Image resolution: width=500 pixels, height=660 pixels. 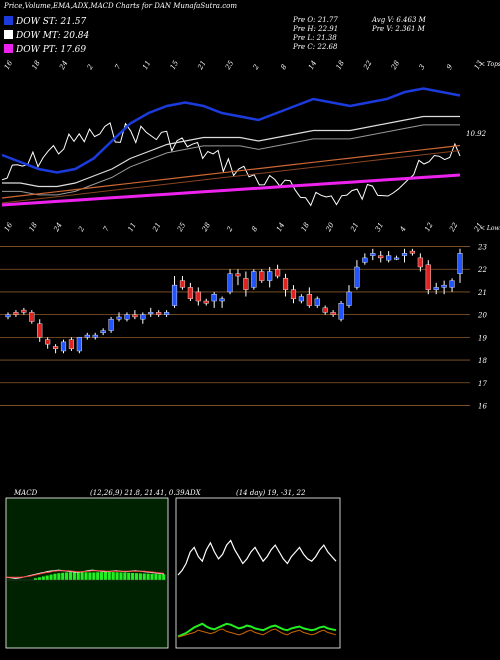 What do you see at coordinates (315, 47) in the screenshot?
I see `stat-close: Pre C: 22.68` at bounding box center [315, 47].